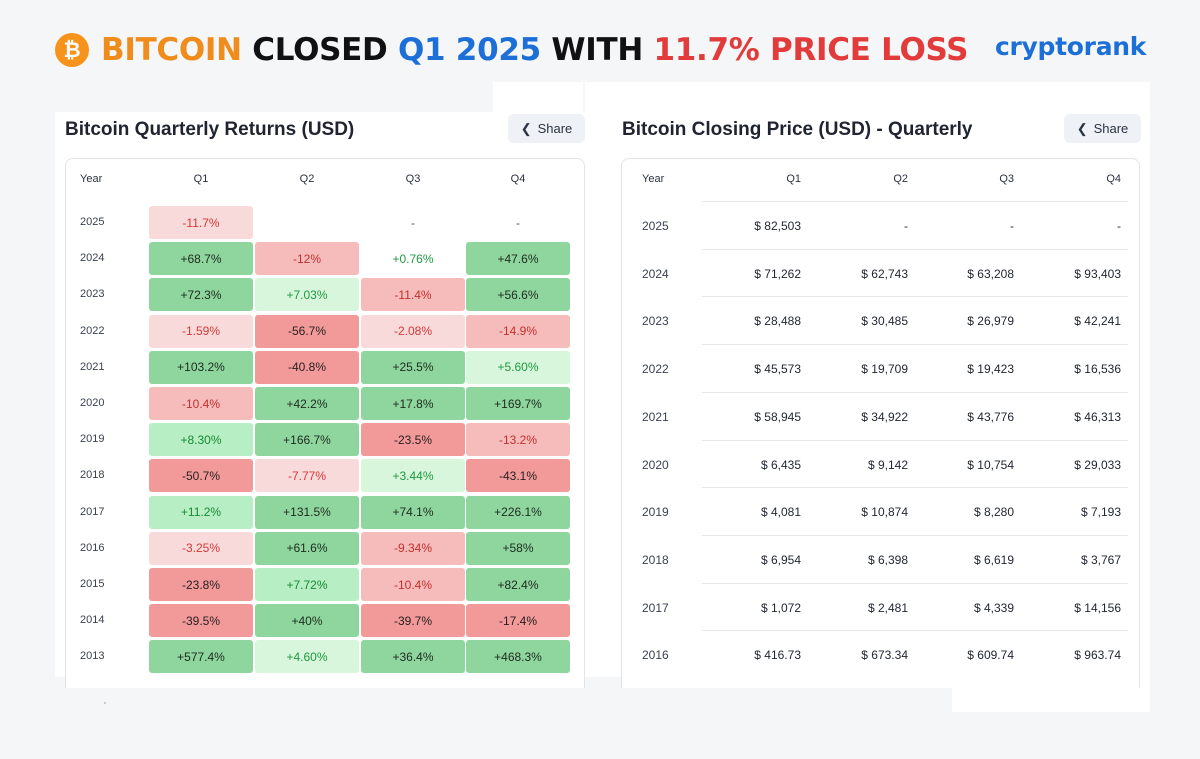  I want to click on price-header-q3: Q3, so click(1006, 179).